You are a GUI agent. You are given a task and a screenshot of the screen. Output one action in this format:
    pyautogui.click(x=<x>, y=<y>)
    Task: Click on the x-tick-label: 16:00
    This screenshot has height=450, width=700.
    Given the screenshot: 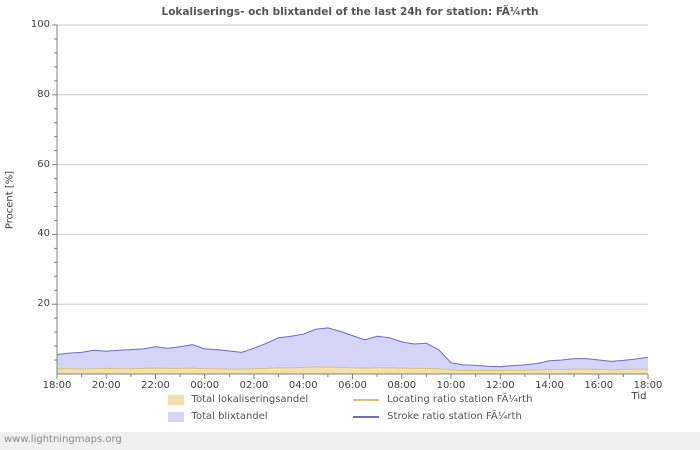 What is the action you would take?
    pyautogui.click(x=599, y=385)
    